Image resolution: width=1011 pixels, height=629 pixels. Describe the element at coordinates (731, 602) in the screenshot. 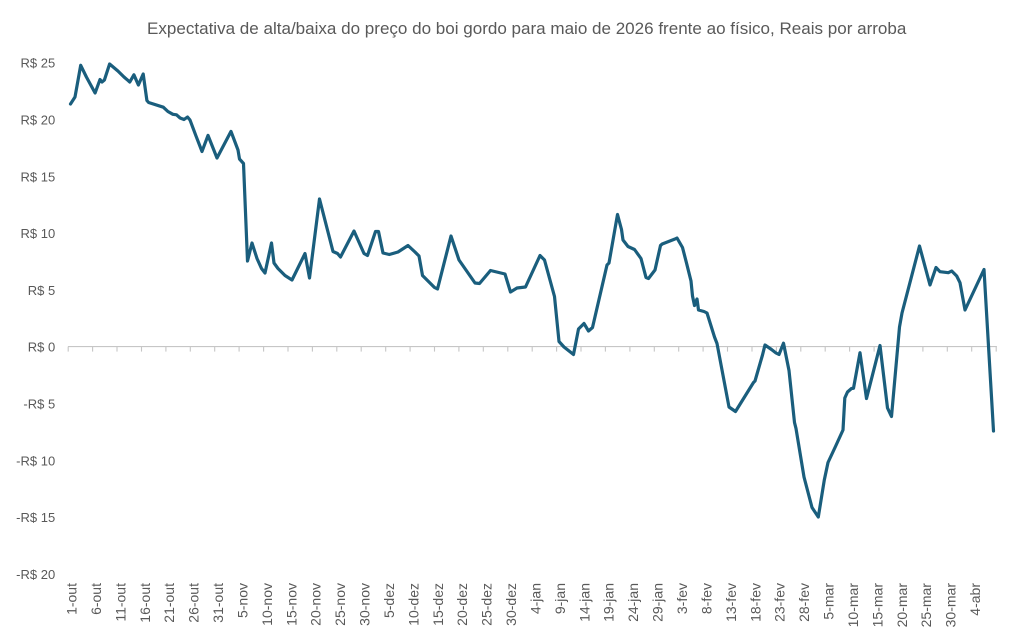

I see `svg-text: 13-fev` at that location.